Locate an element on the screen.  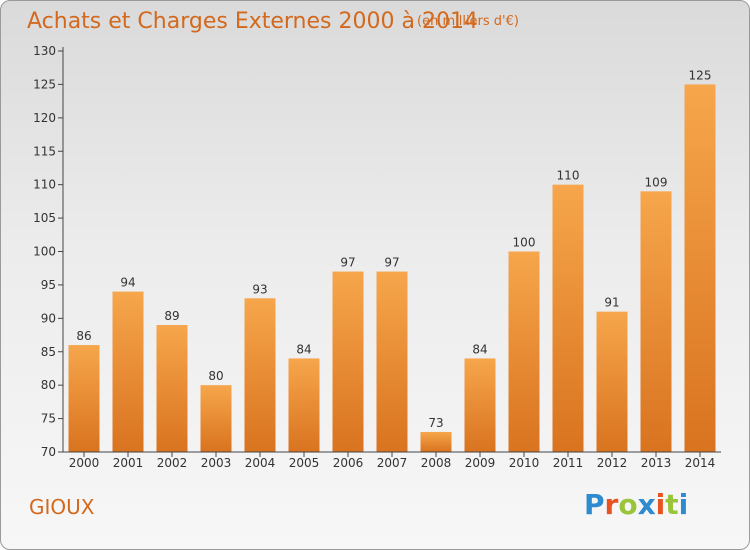
logo-letter: o is located at coordinates (628, 504).